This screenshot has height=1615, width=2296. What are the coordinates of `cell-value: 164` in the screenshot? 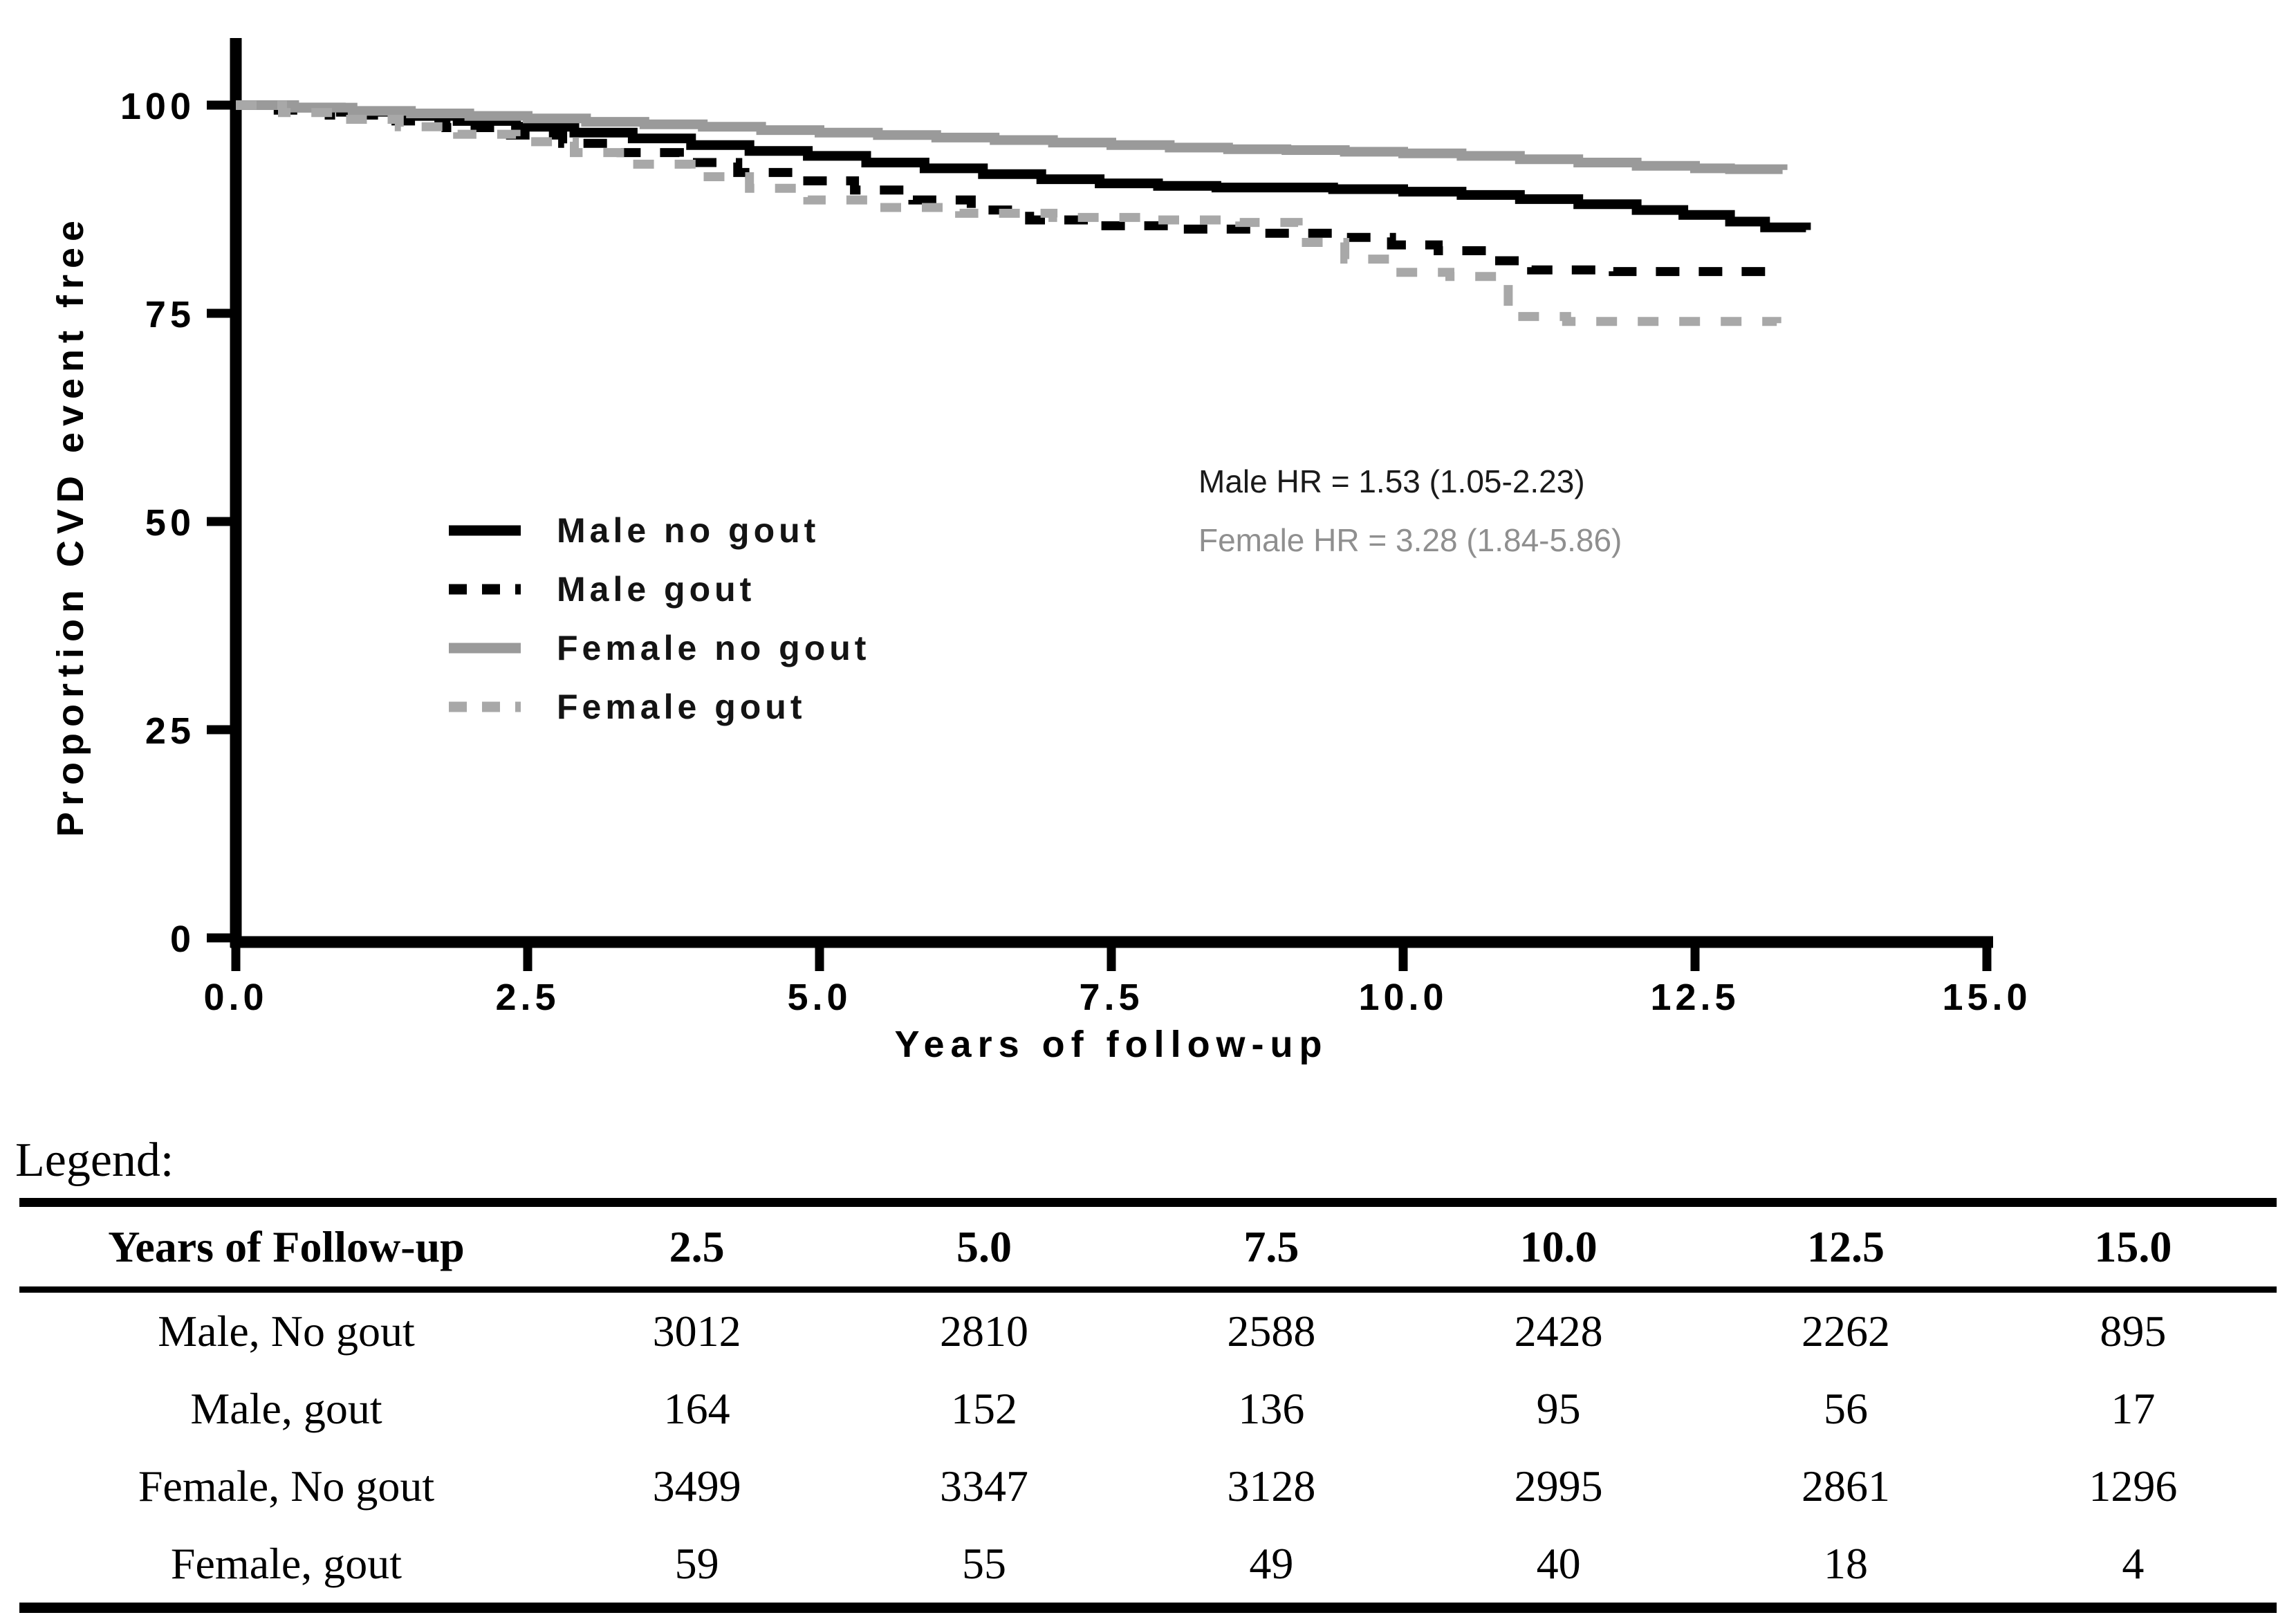 It's located at (697, 1408).